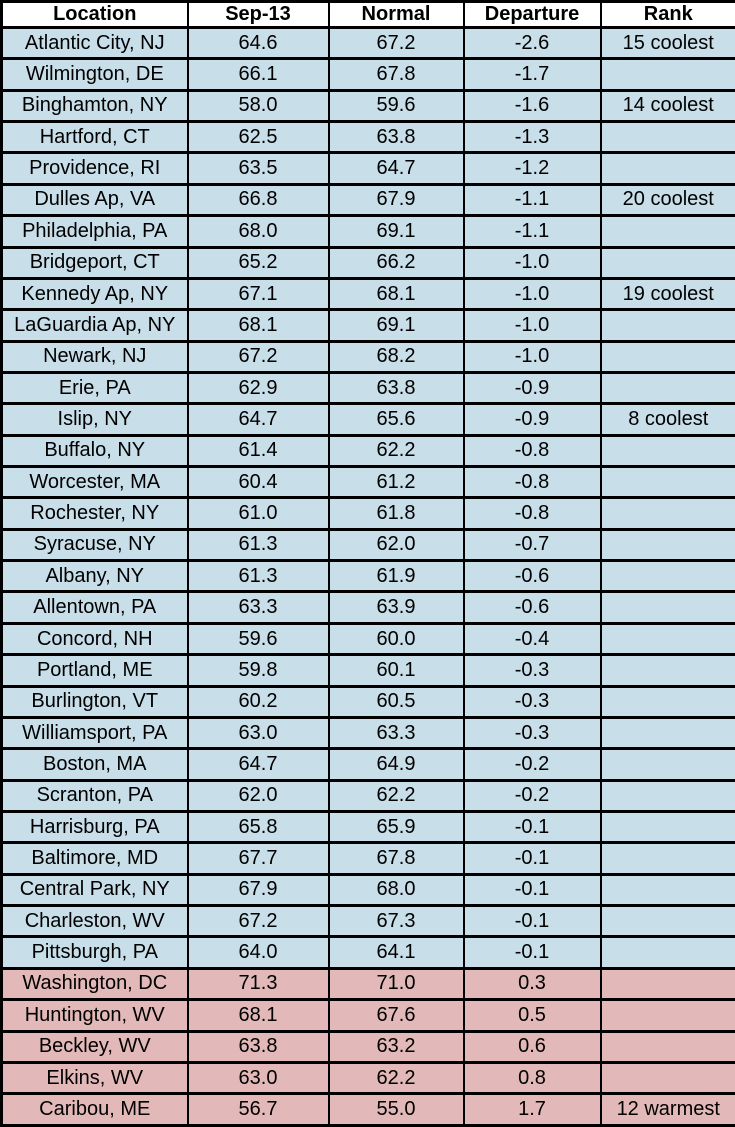 This screenshot has width=735, height=1127. What do you see at coordinates (258, 388) in the screenshot?
I see `cell-sep13: 62.9` at bounding box center [258, 388].